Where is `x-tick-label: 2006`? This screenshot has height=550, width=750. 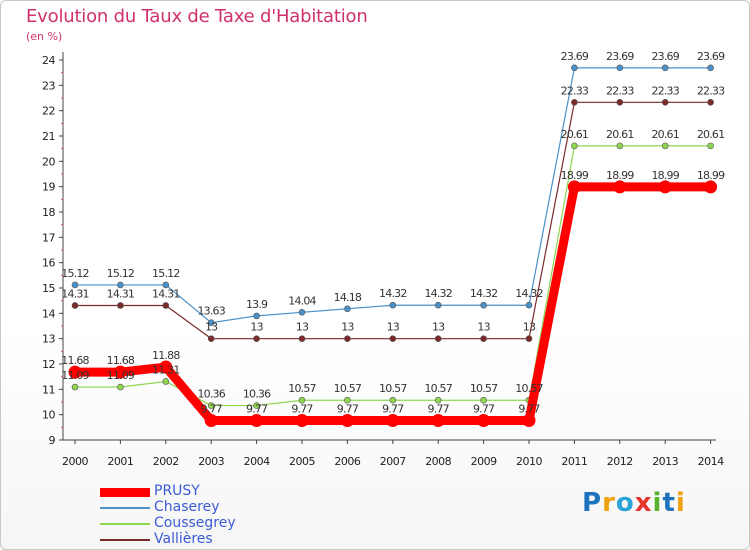
x-tick-label: 2006 is located at coordinates (347, 461).